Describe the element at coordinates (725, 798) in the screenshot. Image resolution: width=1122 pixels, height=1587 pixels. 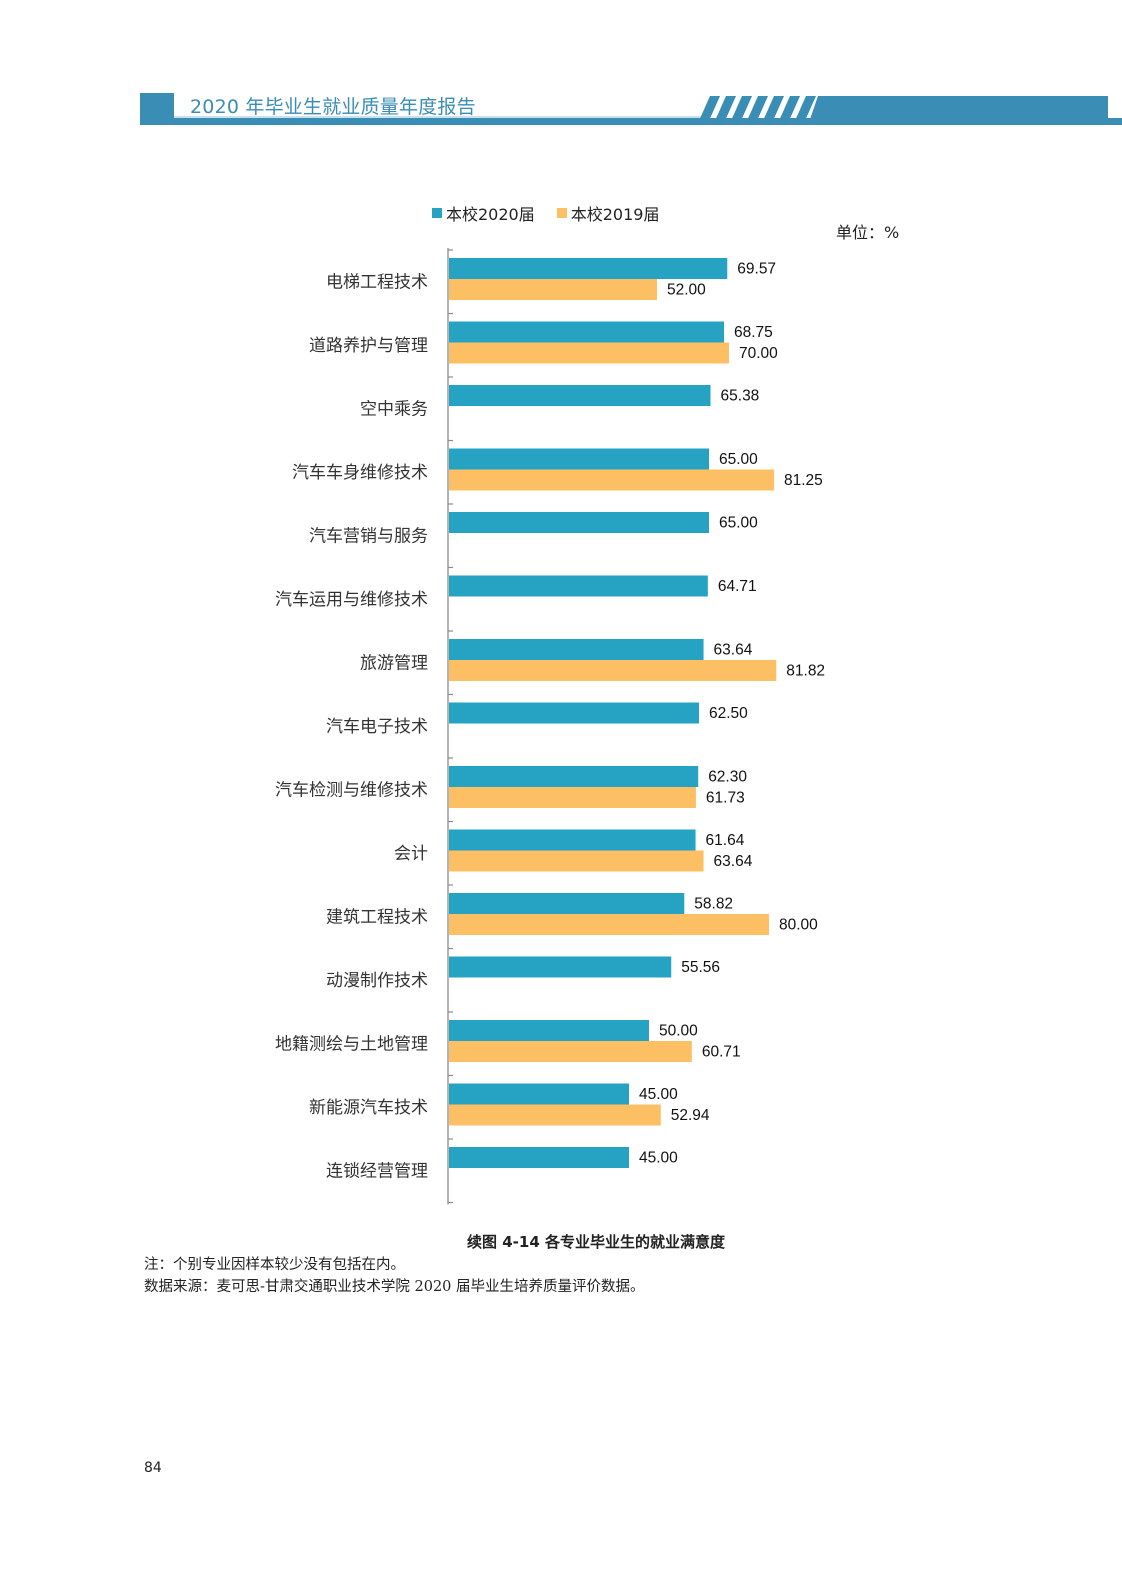
I see `data-label-2019: 61.73` at that location.